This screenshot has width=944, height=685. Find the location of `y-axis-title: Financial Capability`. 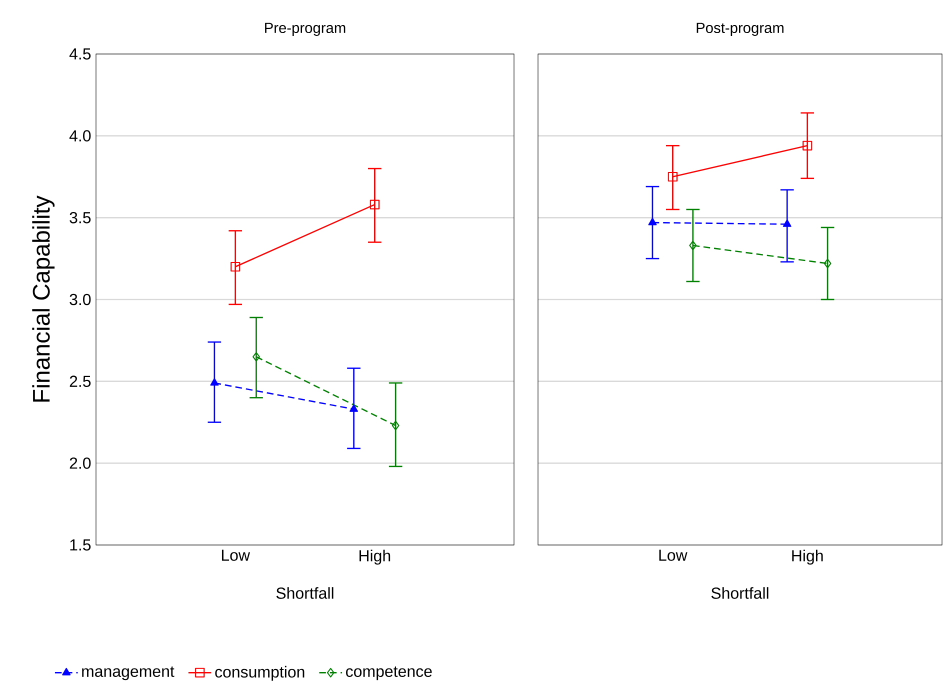

y-axis-title: Financial Capability is located at coordinates (43, 299).